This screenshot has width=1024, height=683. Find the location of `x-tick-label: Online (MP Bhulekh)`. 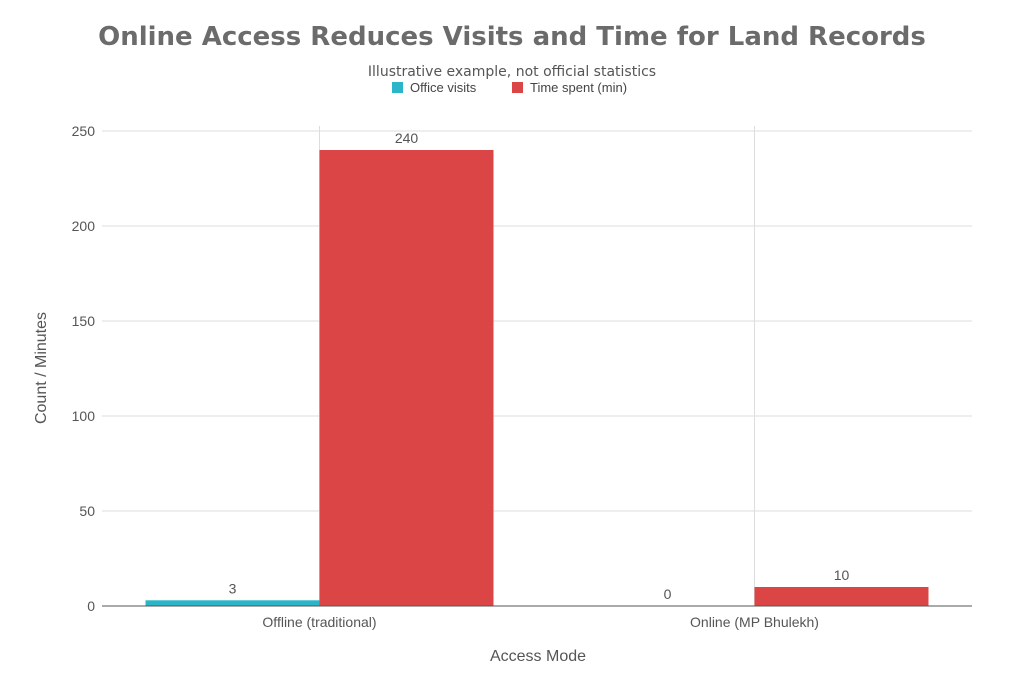

x-tick-label: Online (MP Bhulekh) is located at coordinates (754, 622).